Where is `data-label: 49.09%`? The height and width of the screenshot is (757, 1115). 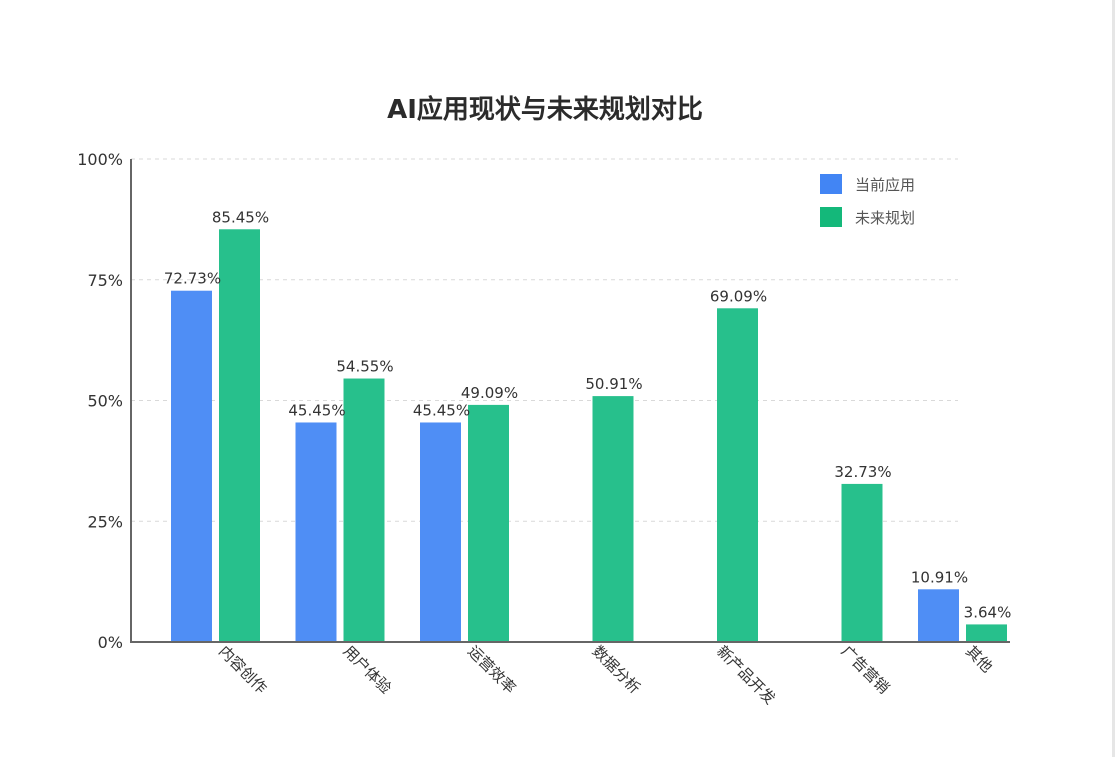
data-label: 49.09% is located at coordinates (489, 393).